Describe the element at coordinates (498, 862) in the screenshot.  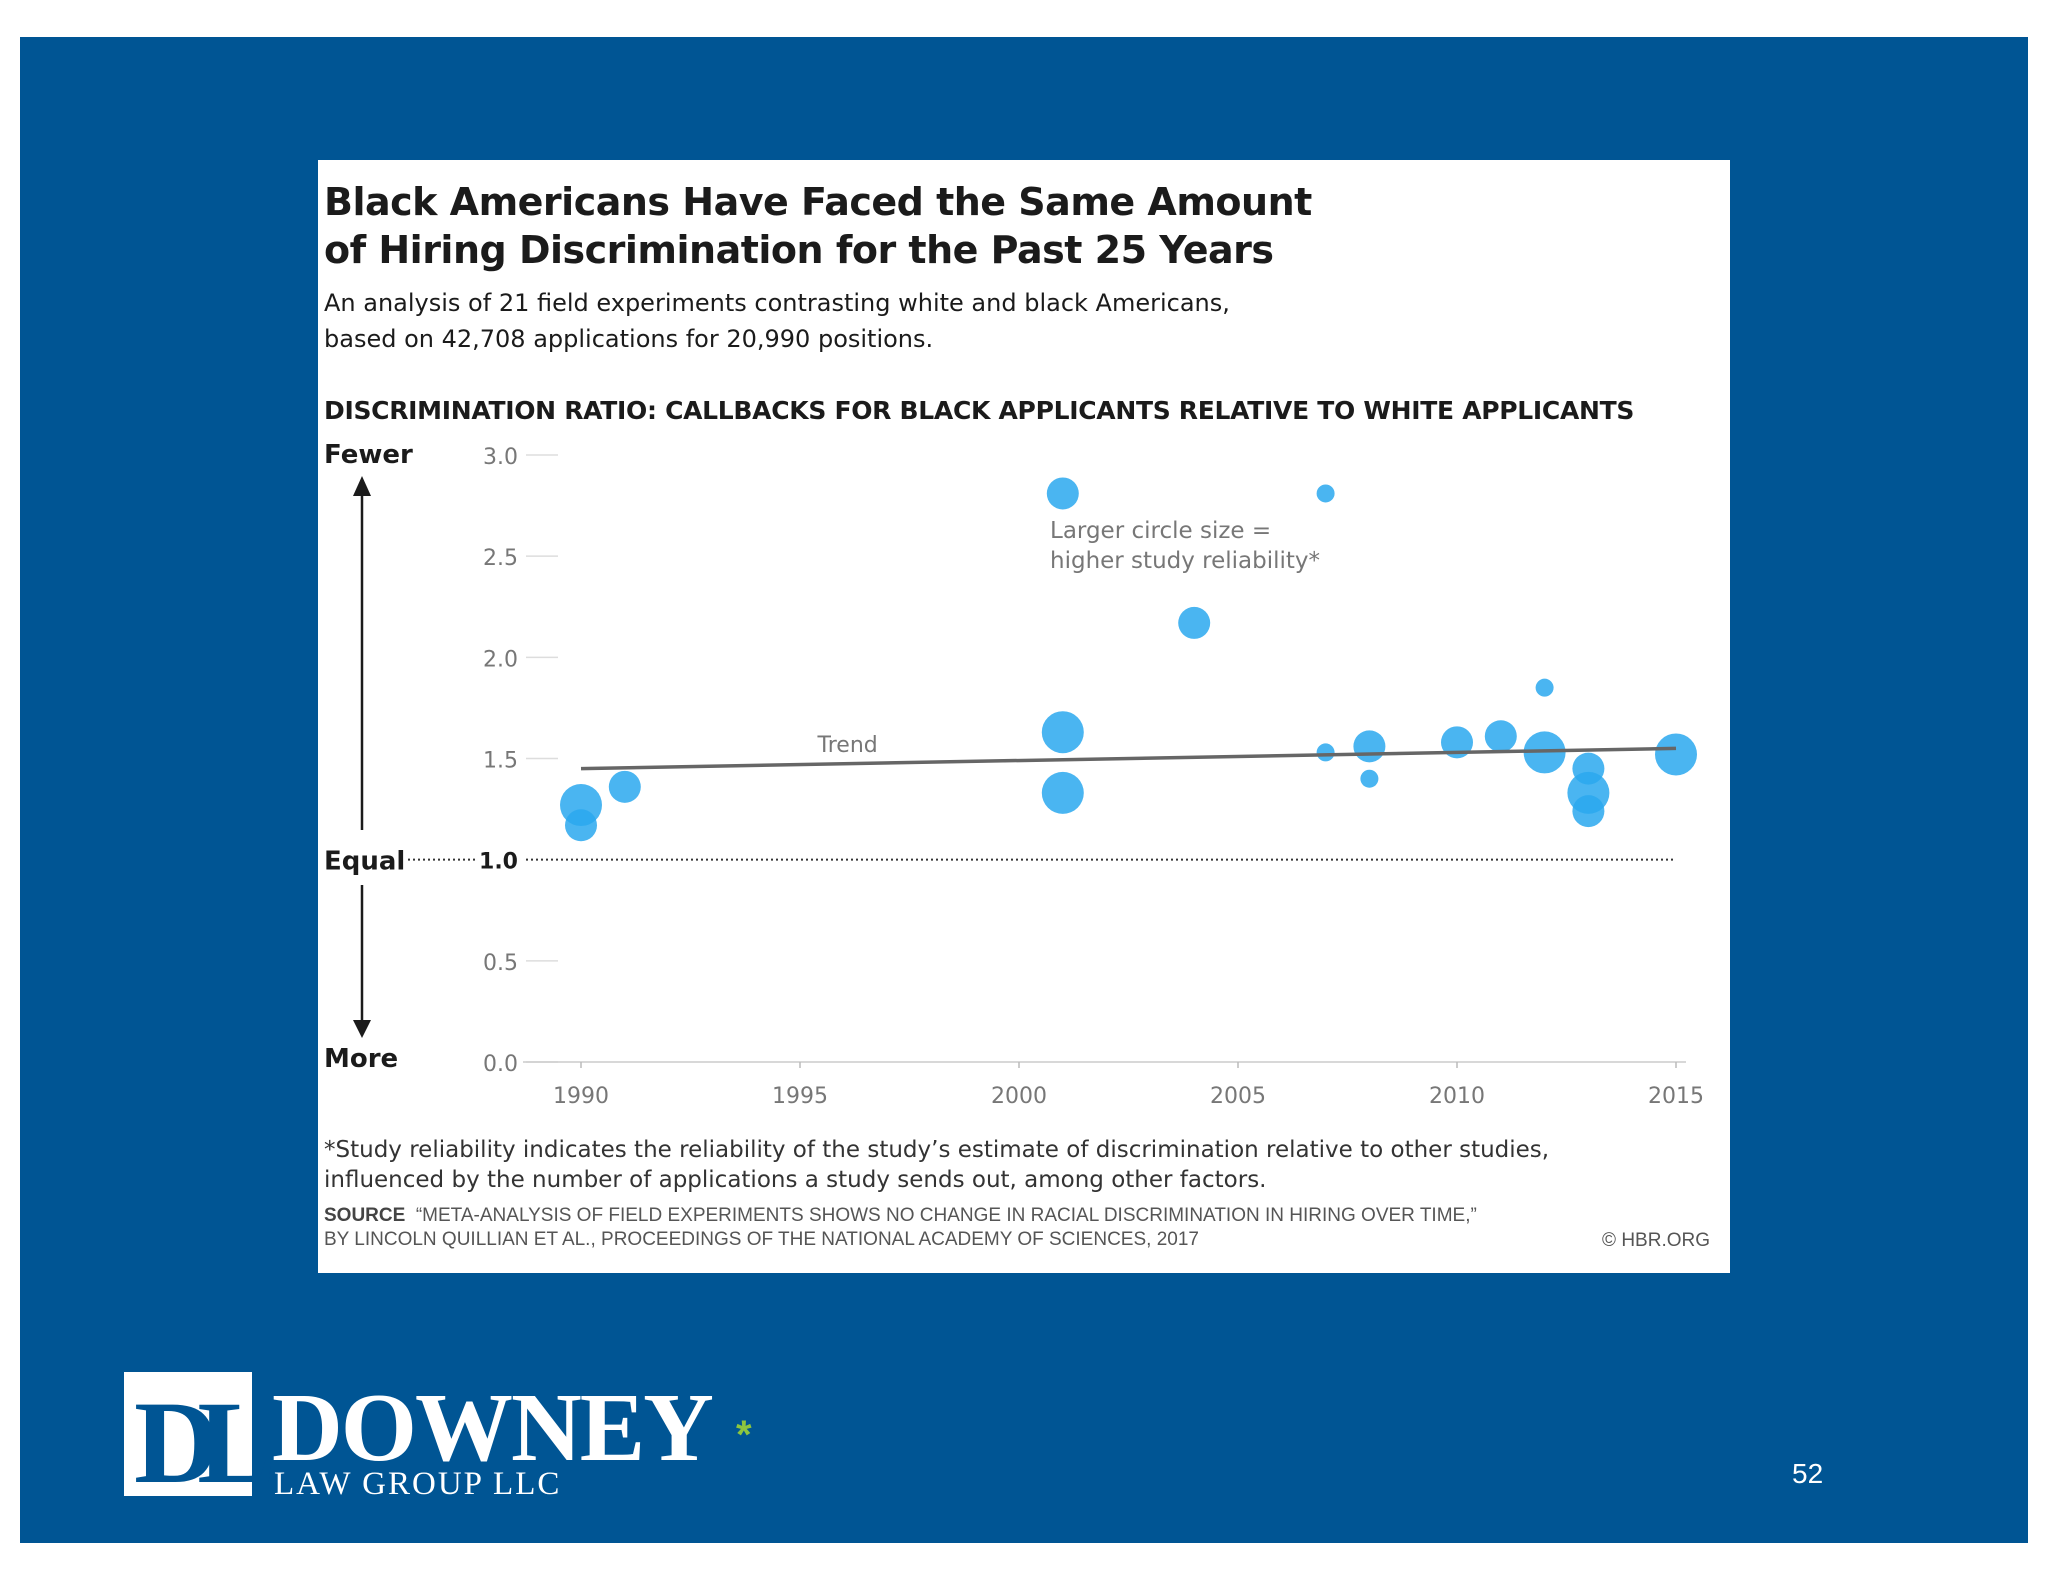
I see `y-tick-label: 1.0` at that location.